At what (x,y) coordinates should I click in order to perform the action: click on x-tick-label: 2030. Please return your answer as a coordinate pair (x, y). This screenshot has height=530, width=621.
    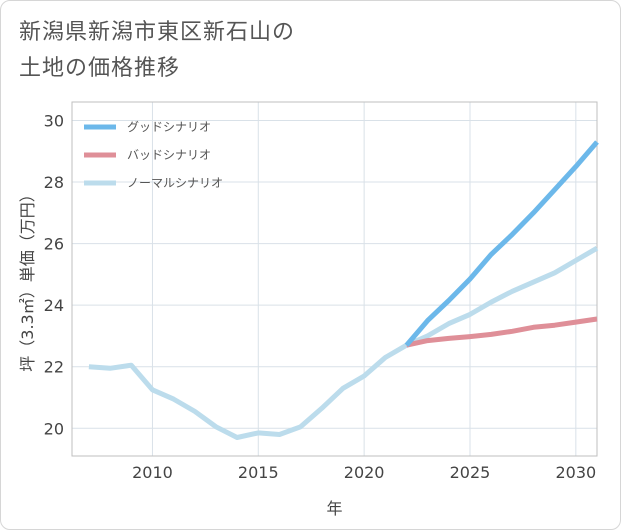
    Looking at the image, I should click on (575, 472).